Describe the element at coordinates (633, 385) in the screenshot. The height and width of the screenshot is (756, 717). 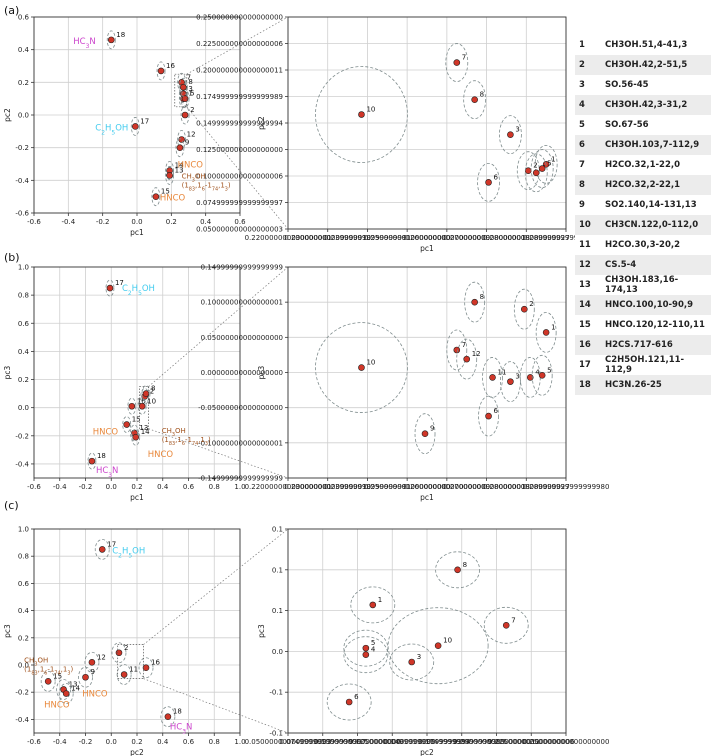
I see `legend-transition: HC3N.26-25` at that location.